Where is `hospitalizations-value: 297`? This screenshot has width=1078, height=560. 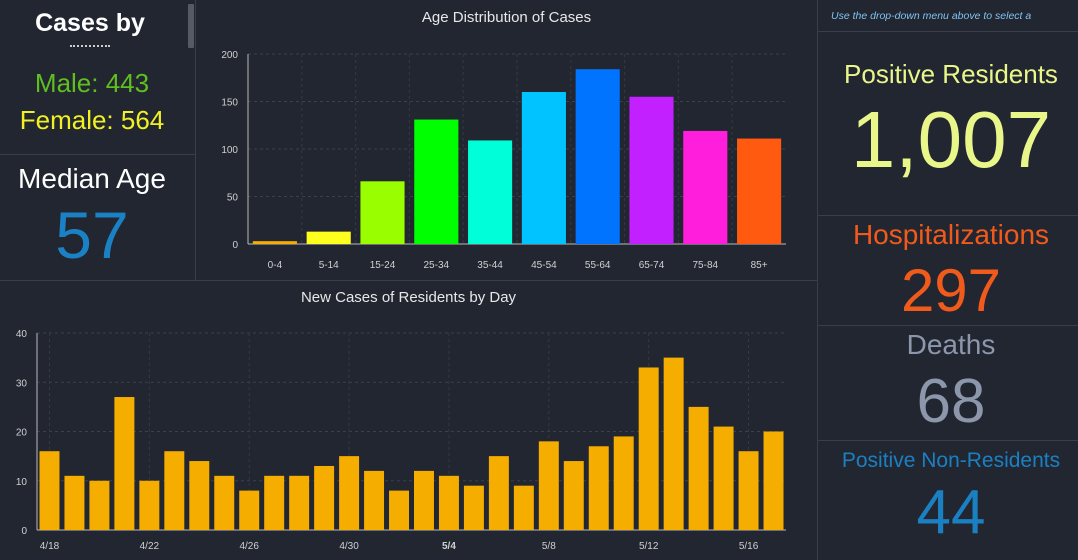
hospitalizations-value: 297 is located at coordinates (951, 290).